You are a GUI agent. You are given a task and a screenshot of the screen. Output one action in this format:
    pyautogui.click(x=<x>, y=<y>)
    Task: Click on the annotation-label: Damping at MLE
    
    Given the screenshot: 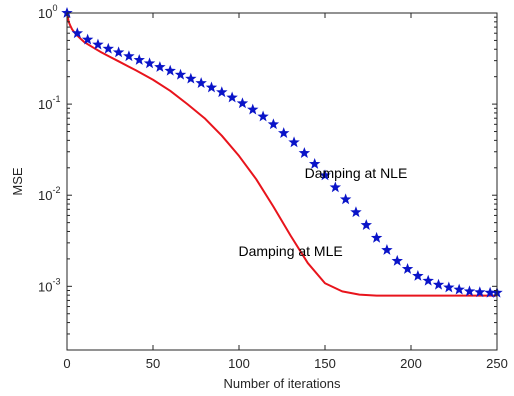 What is the action you would take?
    pyautogui.click(x=290, y=251)
    